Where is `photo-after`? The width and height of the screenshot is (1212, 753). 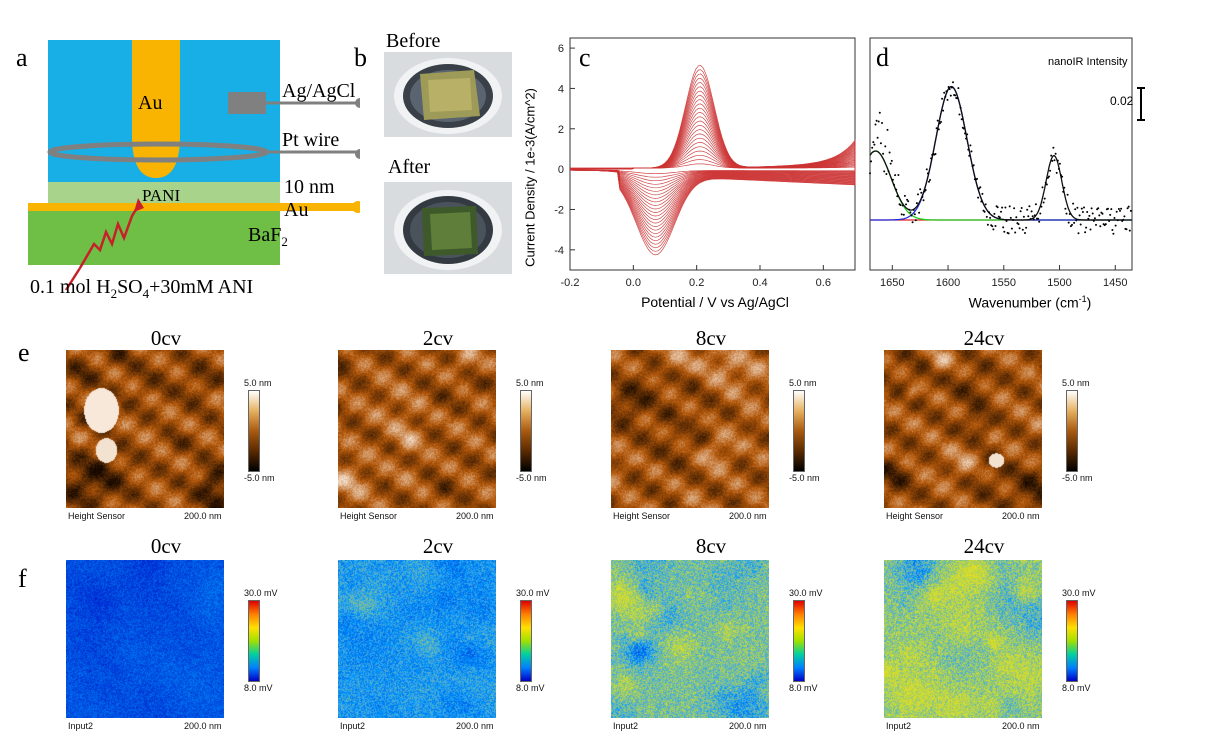
photo-after is located at coordinates (448, 228).